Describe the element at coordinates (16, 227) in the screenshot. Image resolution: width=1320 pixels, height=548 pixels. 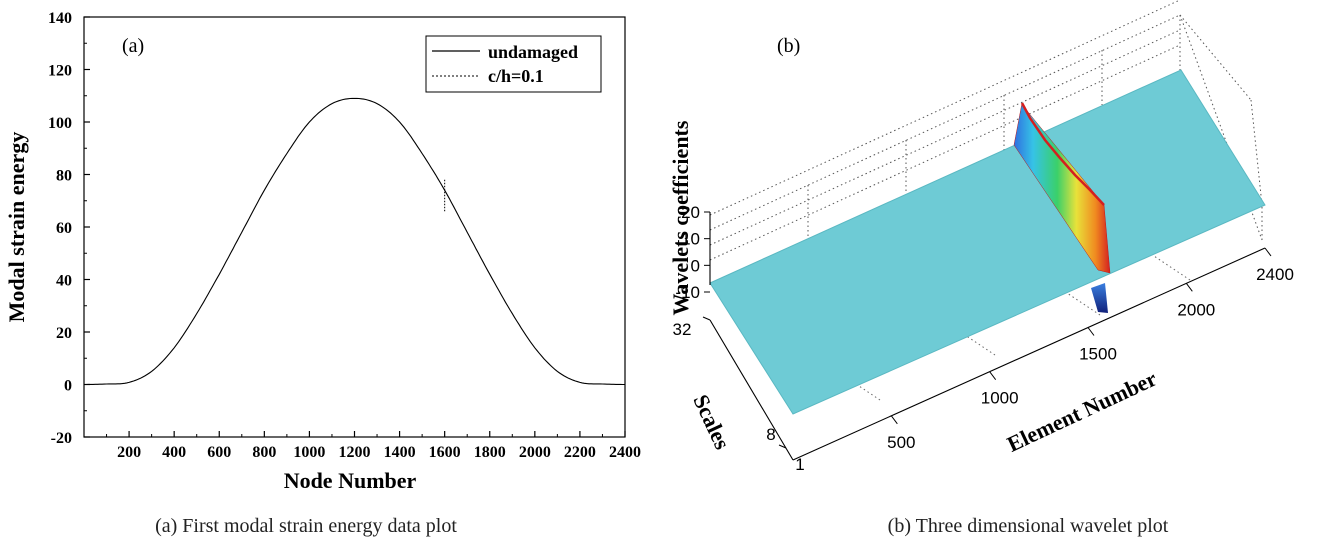
I see `y-axis-label-a: Modal strain energy` at that location.